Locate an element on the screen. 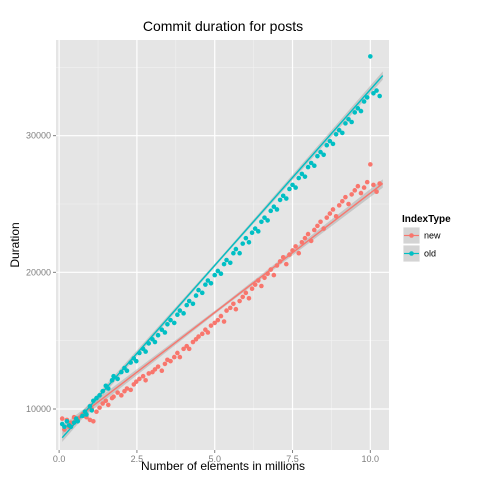  y-tick-label: 30000 is located at coordinates (38, 136).